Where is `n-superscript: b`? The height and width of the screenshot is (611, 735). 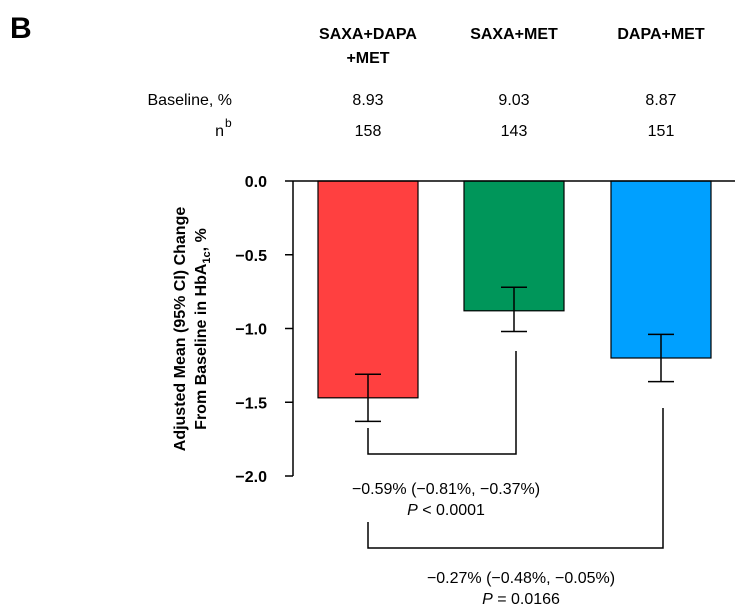
n-superscript: b is located at coordinates (228, 123).